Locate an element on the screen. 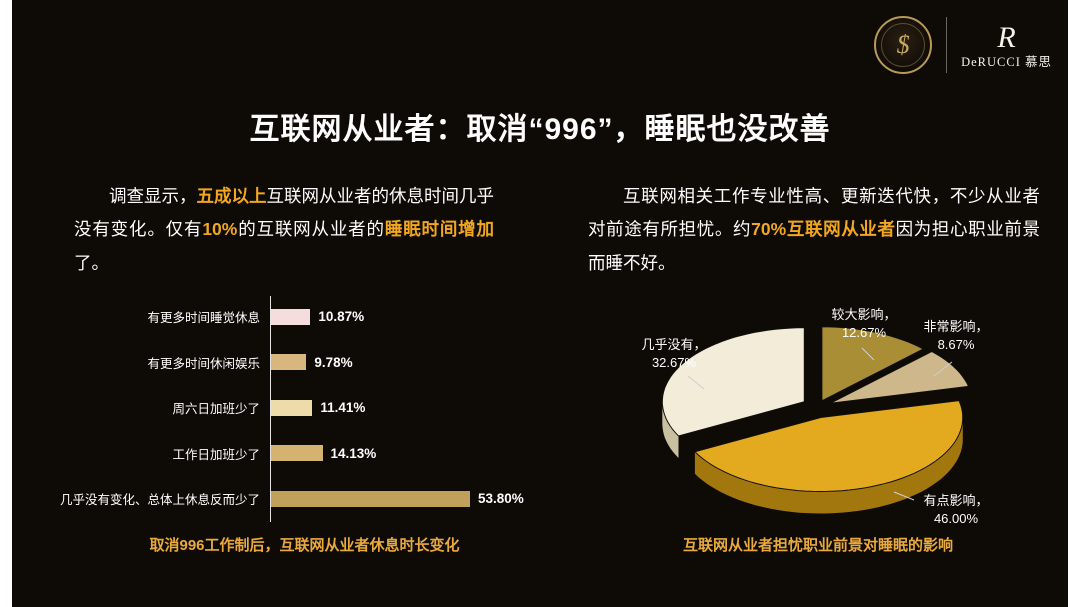 Image resolution: width=1080 pixels, height=607 pixels. bar-track: 11.41% is located at coordinates (318, 407).